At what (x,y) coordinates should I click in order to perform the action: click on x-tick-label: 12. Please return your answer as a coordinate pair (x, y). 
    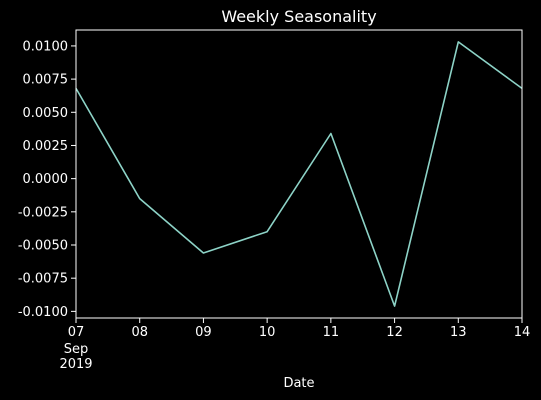
    Looking at the image, I should click on (394, 332).